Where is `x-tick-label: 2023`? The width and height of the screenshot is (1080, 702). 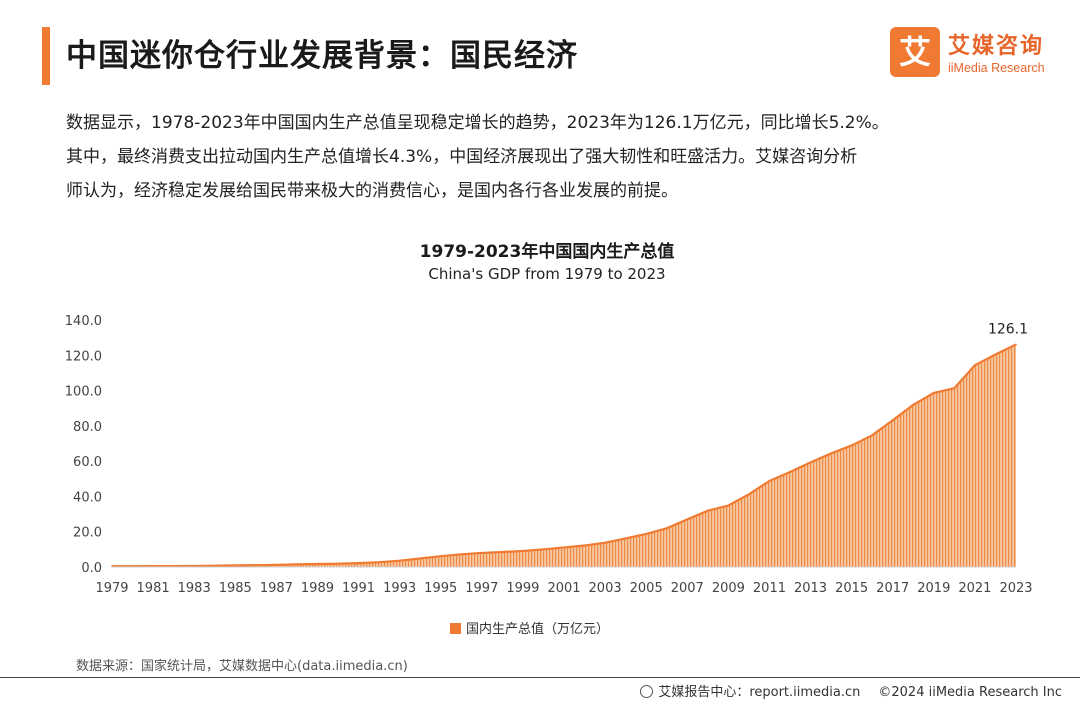
x-tick-label: 2023 is located at coordinates (1015, 588).